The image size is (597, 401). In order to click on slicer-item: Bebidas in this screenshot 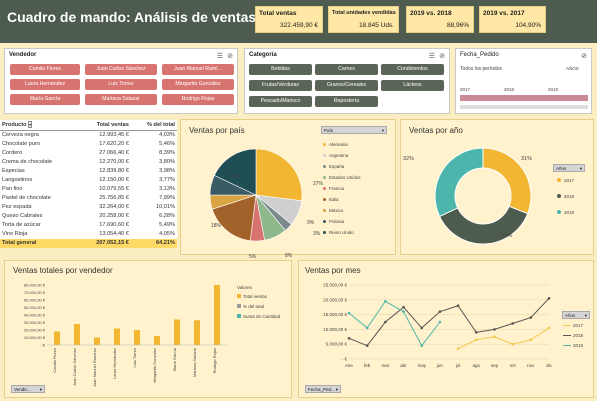, I will do `click(280, 69)`.